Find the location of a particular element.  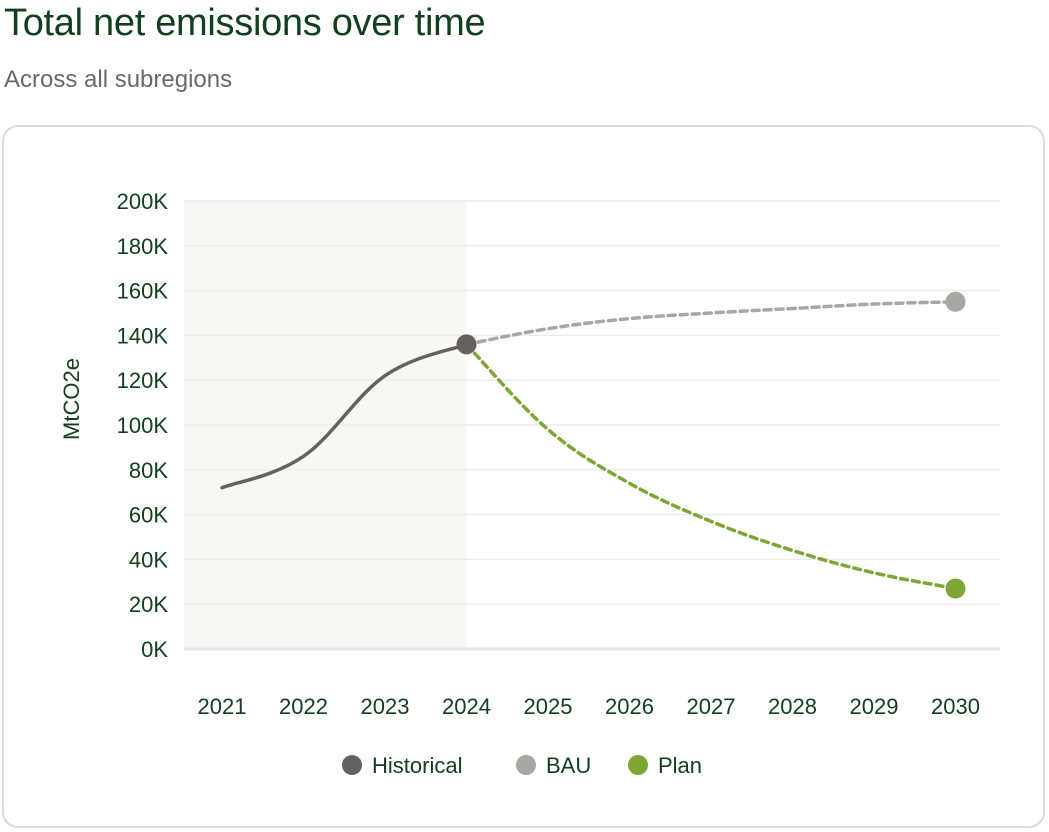

page-title: Total net emissions over time is located at coordinates (245, 23).